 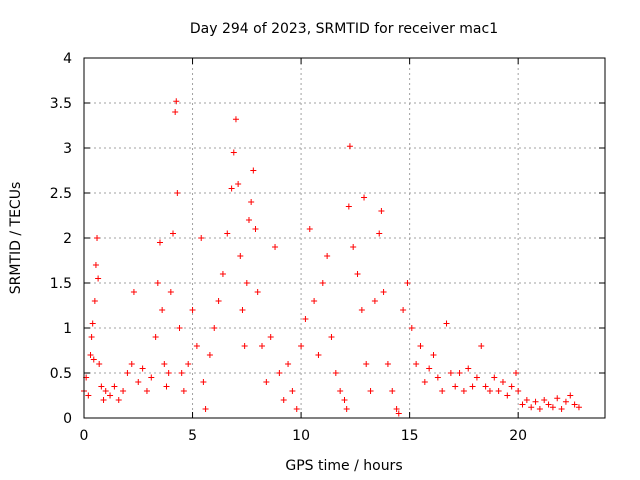 What do you see at coordinates (67, 239) in the screenshot?
I see `y-tick-label: 2` at bounding box center [67, 239].